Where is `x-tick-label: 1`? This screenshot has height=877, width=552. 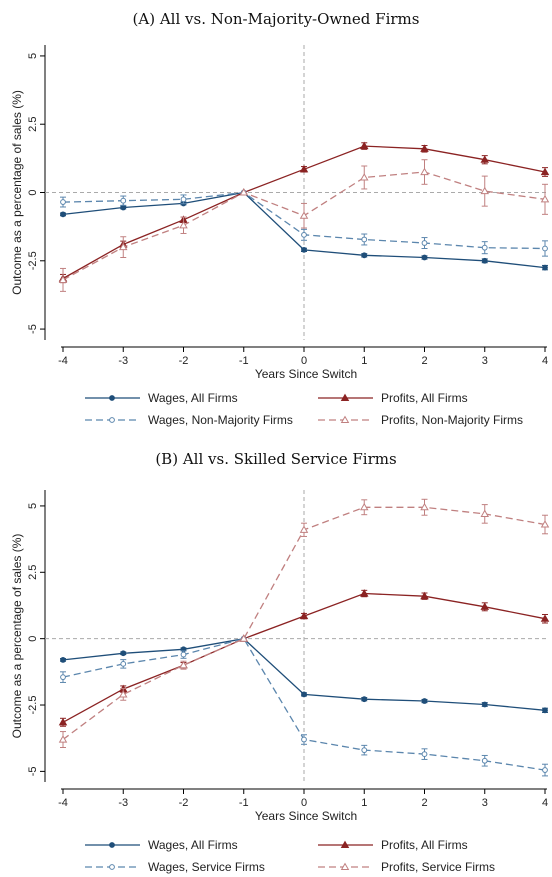 x-tick-label: 1 is located at coordinates (364, 361).